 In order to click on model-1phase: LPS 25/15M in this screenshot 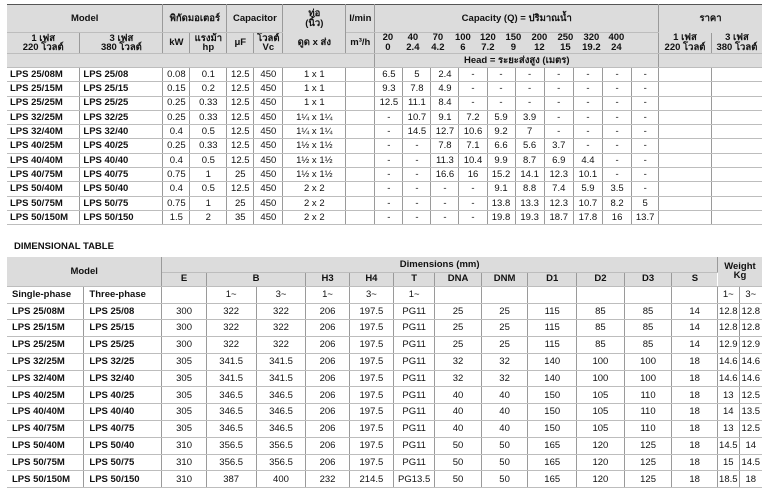, I will do `click(44, 89)`.